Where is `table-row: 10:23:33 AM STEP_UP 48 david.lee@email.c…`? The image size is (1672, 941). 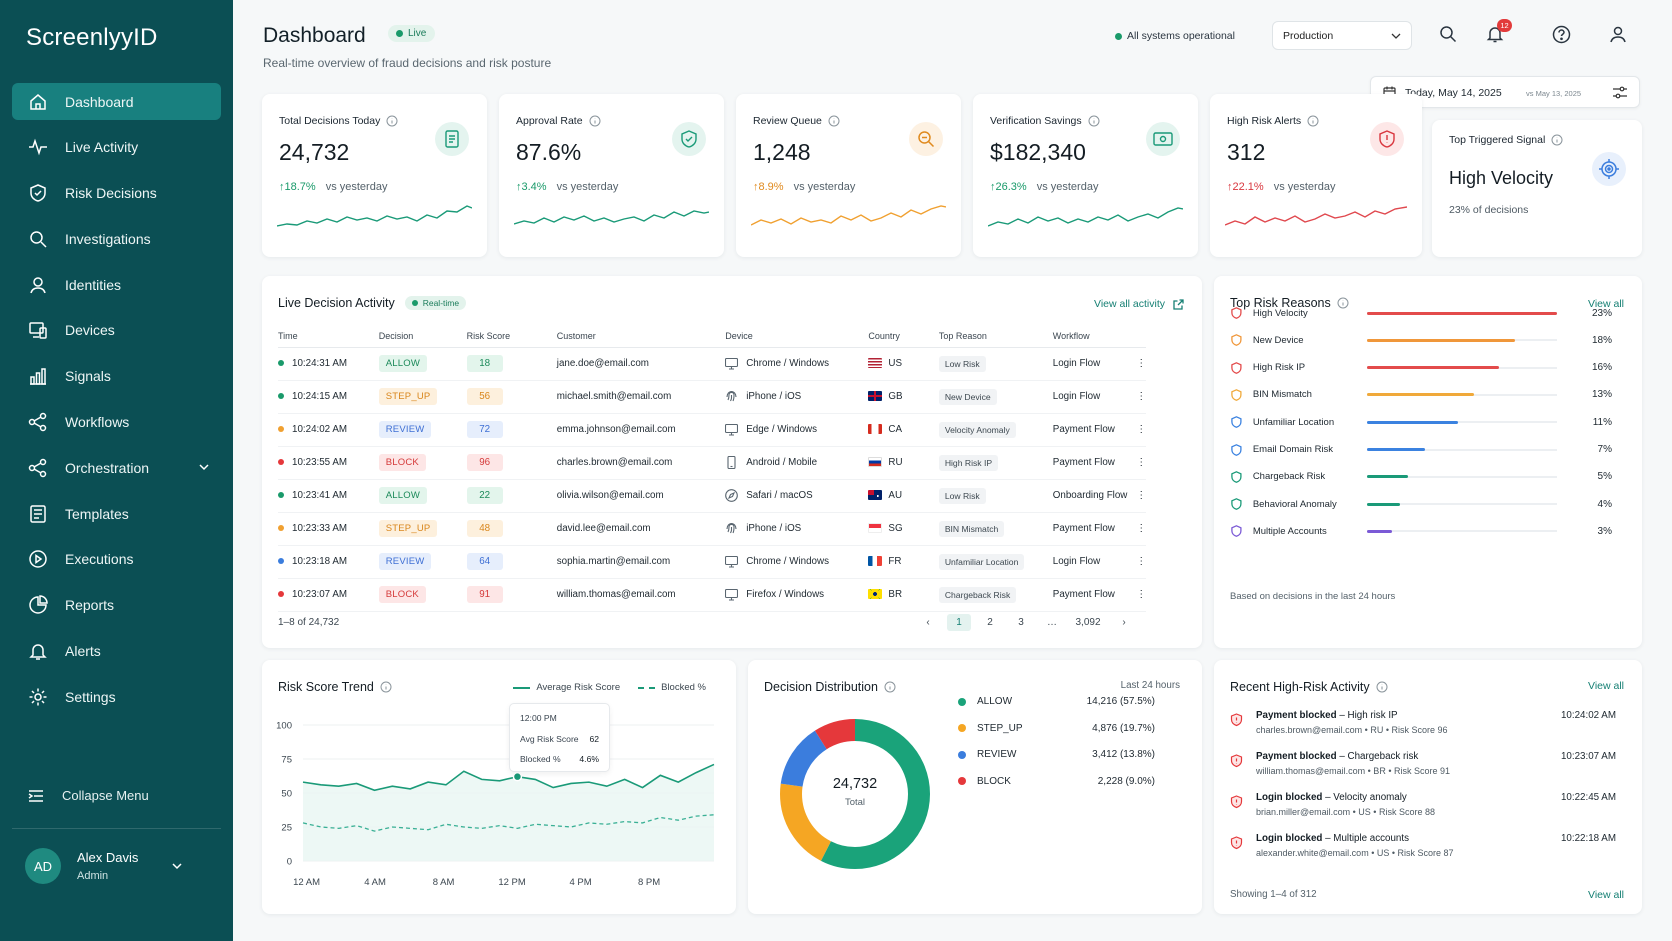 table-row: 10:23:33 AM STEP_UP 48 david.lee@email.c… is located at coordinates (712, 529).